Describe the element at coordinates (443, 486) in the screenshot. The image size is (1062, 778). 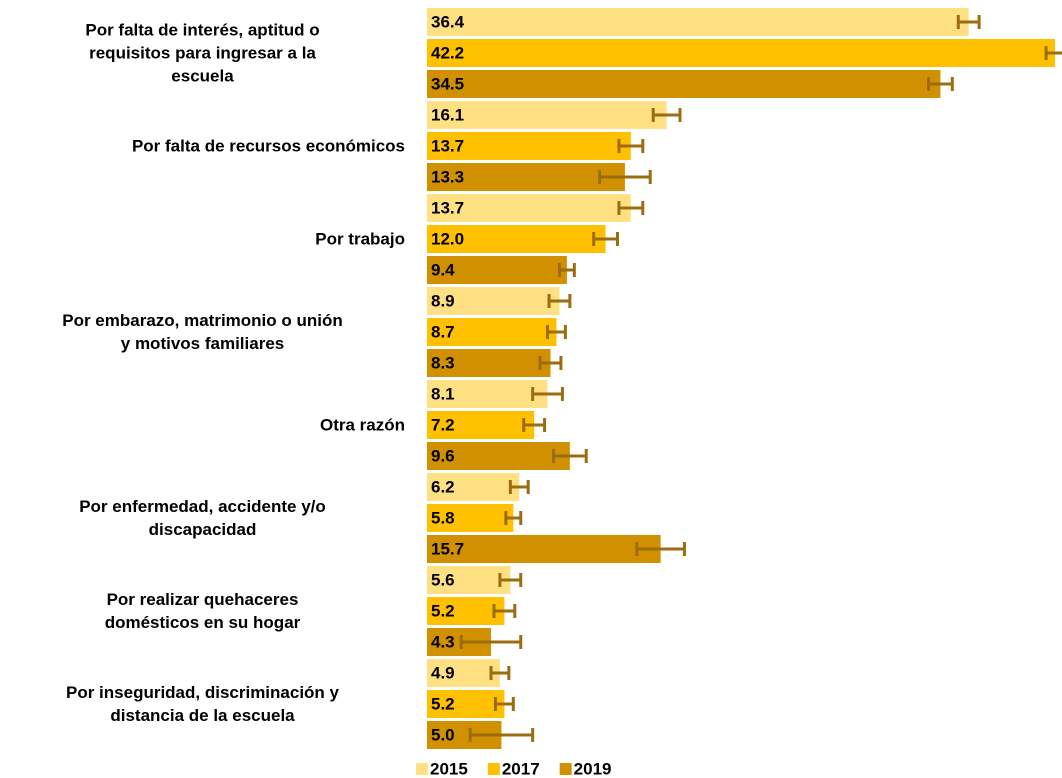
I see `value-label: 6.2` at that location.